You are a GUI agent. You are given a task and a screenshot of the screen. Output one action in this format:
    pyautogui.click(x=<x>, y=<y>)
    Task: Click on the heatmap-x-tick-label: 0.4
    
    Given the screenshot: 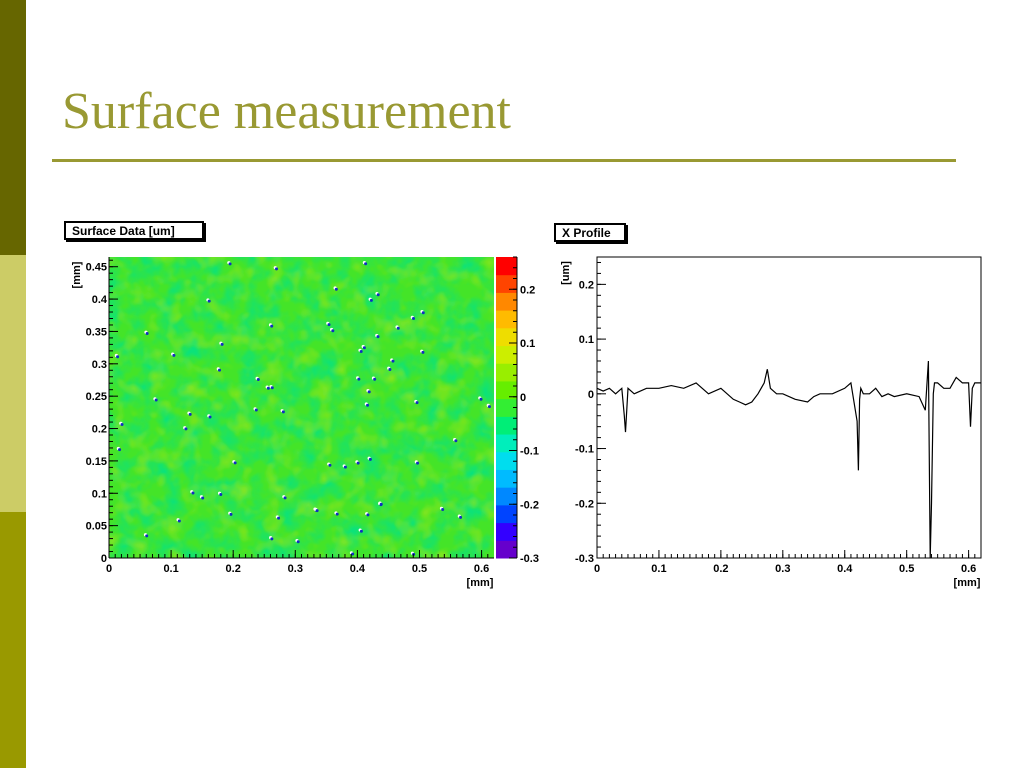 What is the action you would take?
    pyautogui.click(x=358, y=569)
    